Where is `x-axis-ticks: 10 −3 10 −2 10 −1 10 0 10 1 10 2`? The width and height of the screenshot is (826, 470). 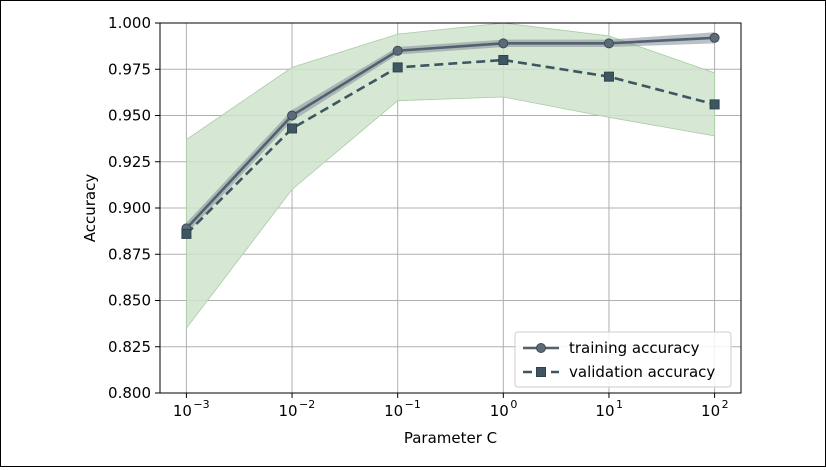
x-axis-ticks: 10 −3 10 −2 10 −1 10 0 10 1 10 2 is located at coordinates (451, 406).